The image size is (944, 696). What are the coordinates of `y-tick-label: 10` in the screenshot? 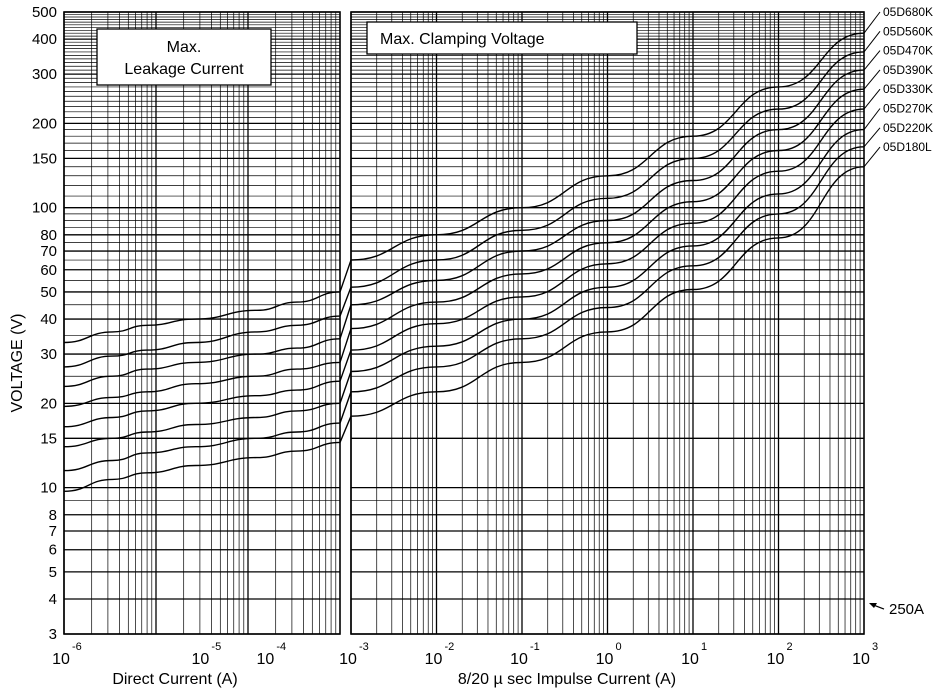 It's located at (48, 488).